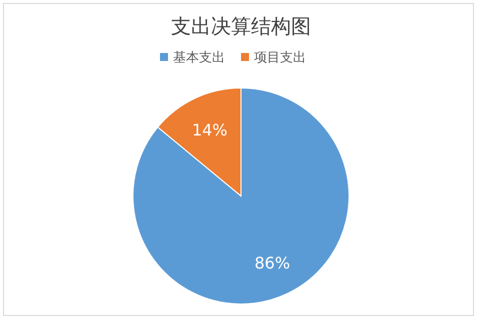 The width and height of the screenshot is (482, 324). I want to click on data-label: 86%, so click(272, 262).